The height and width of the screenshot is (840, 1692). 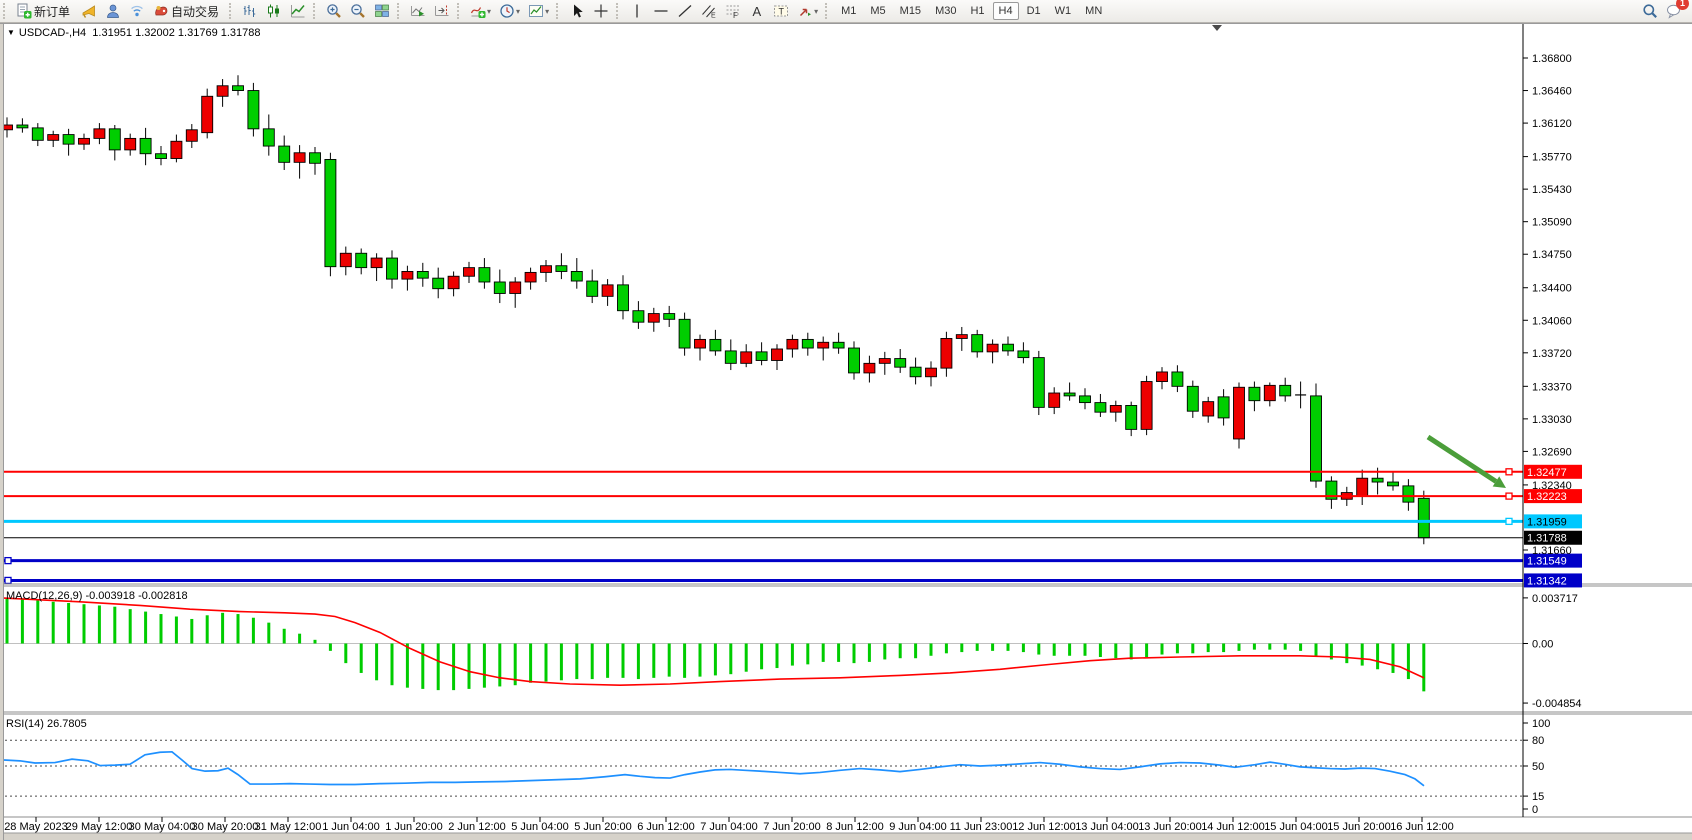 I want to click on alert-horn-icon, so click(x=88, y=11).